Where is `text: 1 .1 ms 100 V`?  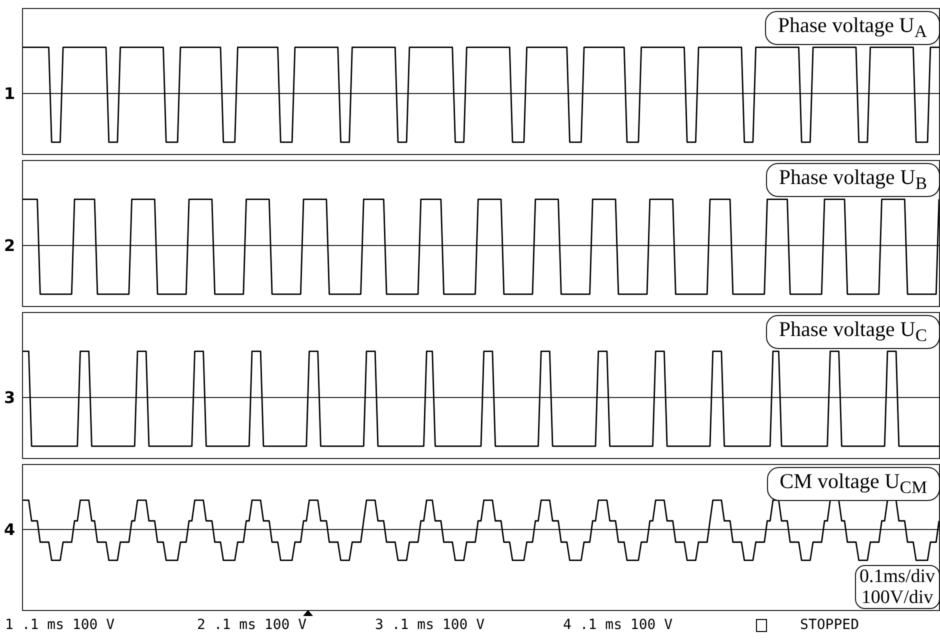
text: 1 .1 ms 100 V is located at coordinates (60, 625).